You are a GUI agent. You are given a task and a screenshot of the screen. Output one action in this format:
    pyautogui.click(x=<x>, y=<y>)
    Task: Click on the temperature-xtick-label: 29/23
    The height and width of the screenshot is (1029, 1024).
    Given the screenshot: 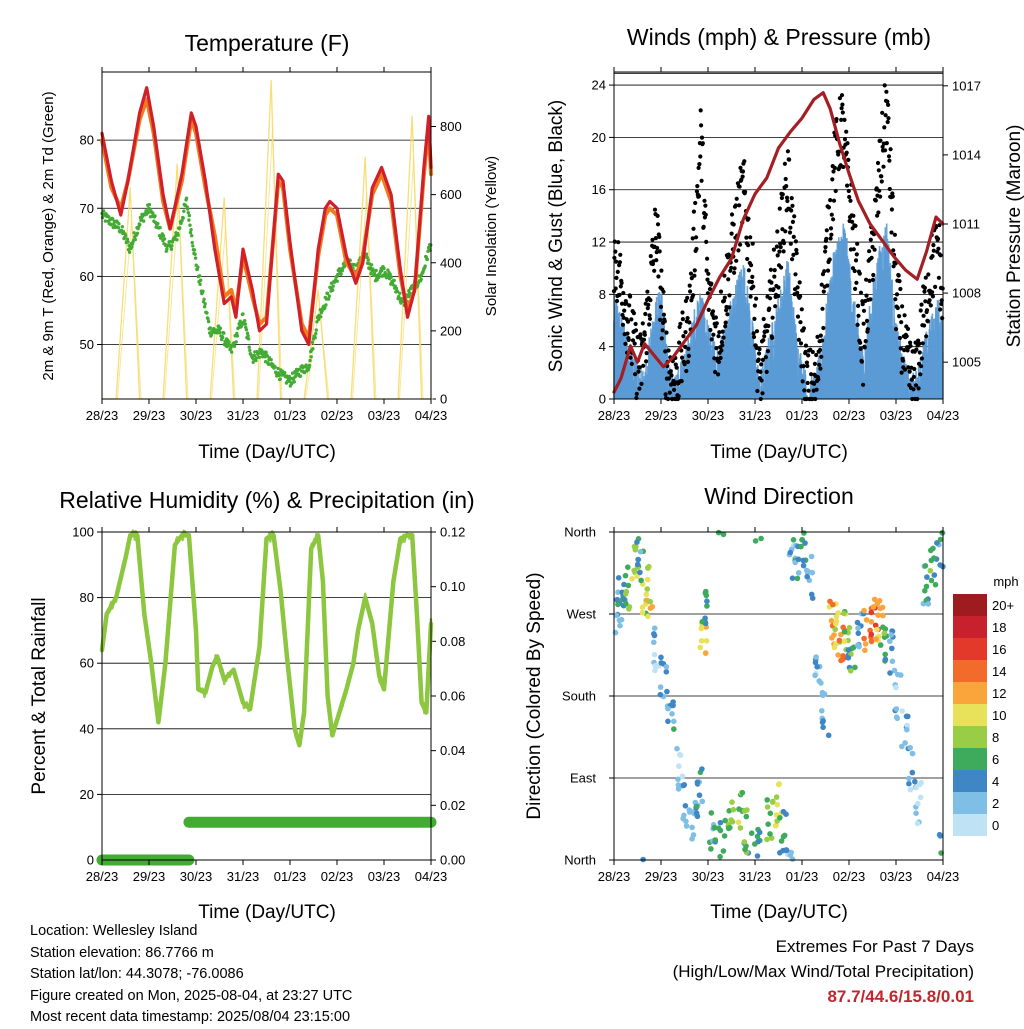 What is the action you would take?
    pyautogui.click(x=149, y=415)
    